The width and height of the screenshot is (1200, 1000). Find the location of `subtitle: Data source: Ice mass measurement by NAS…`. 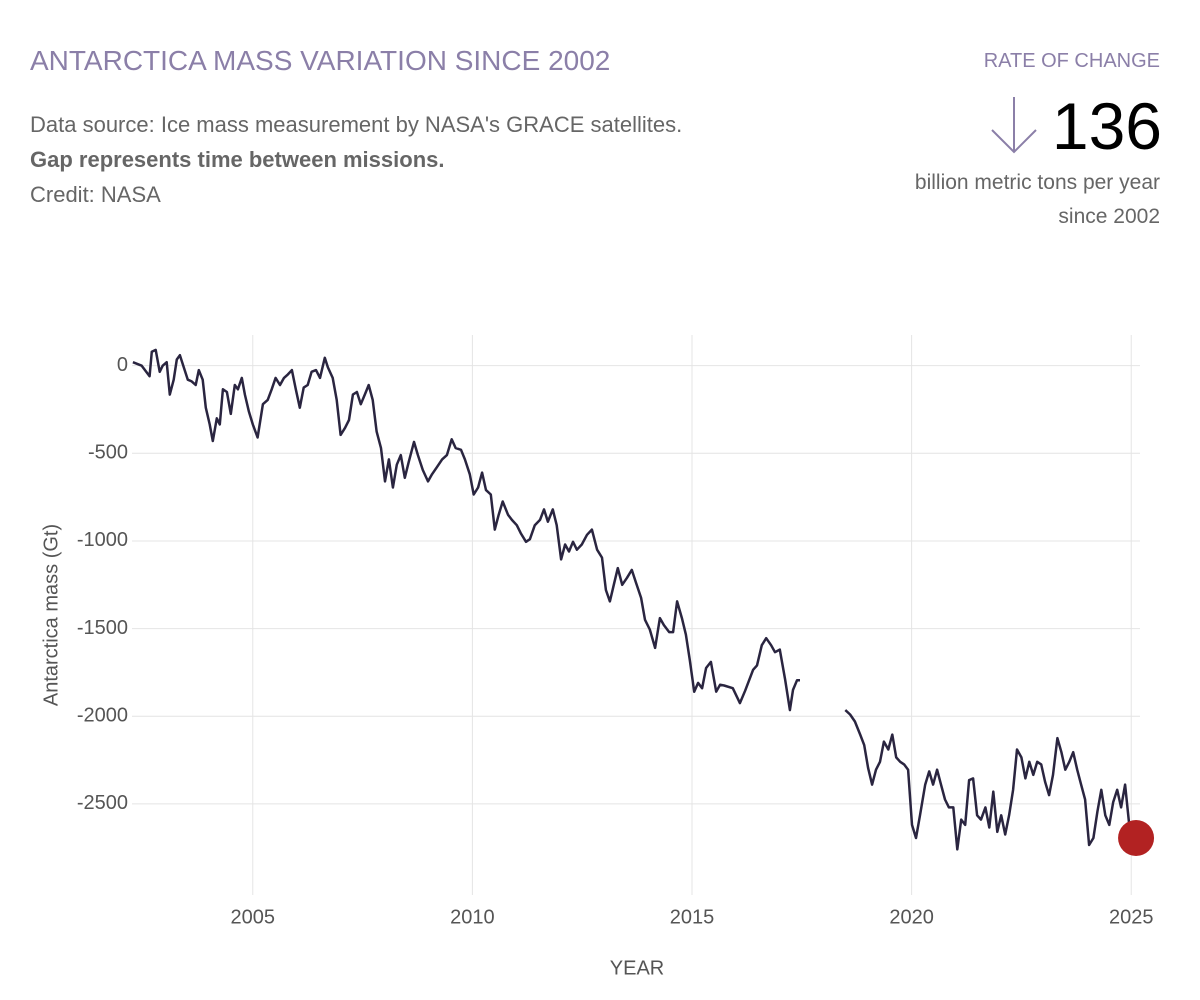

subtitle: Data source: Ice mass measurement by NAS… is located at coordinates (356, 124).